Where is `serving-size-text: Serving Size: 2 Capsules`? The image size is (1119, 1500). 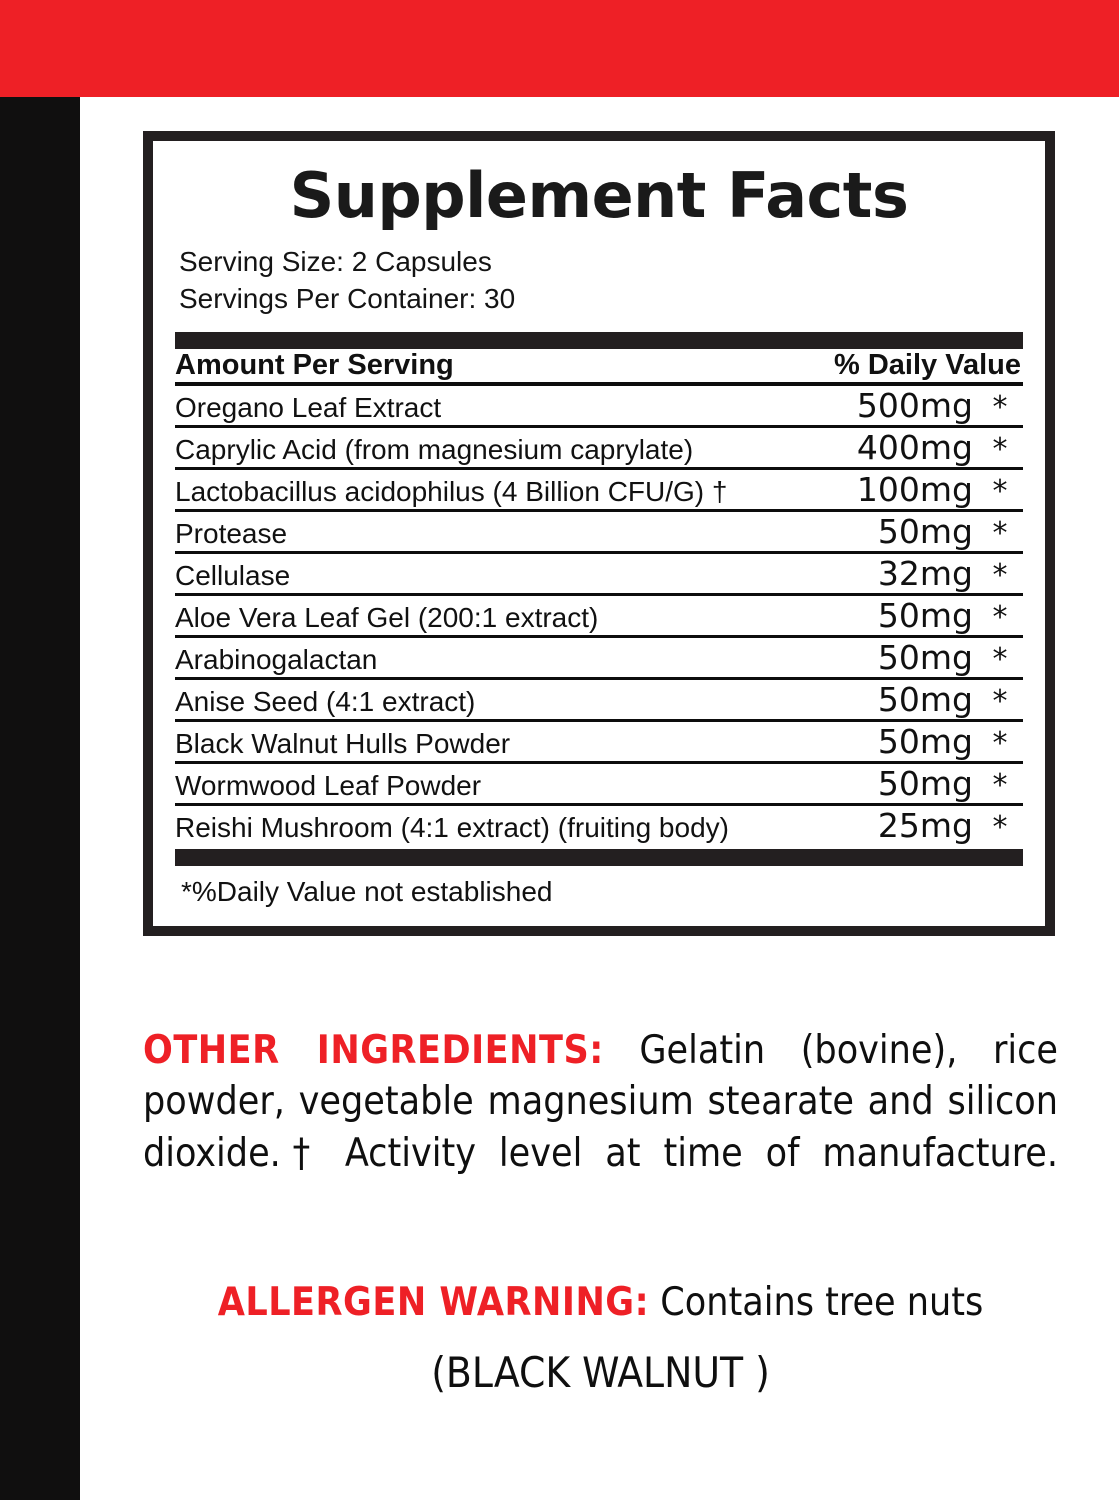 serving-size-text: Serving Size: 2 Capsules is located at coordinates (335, 262).